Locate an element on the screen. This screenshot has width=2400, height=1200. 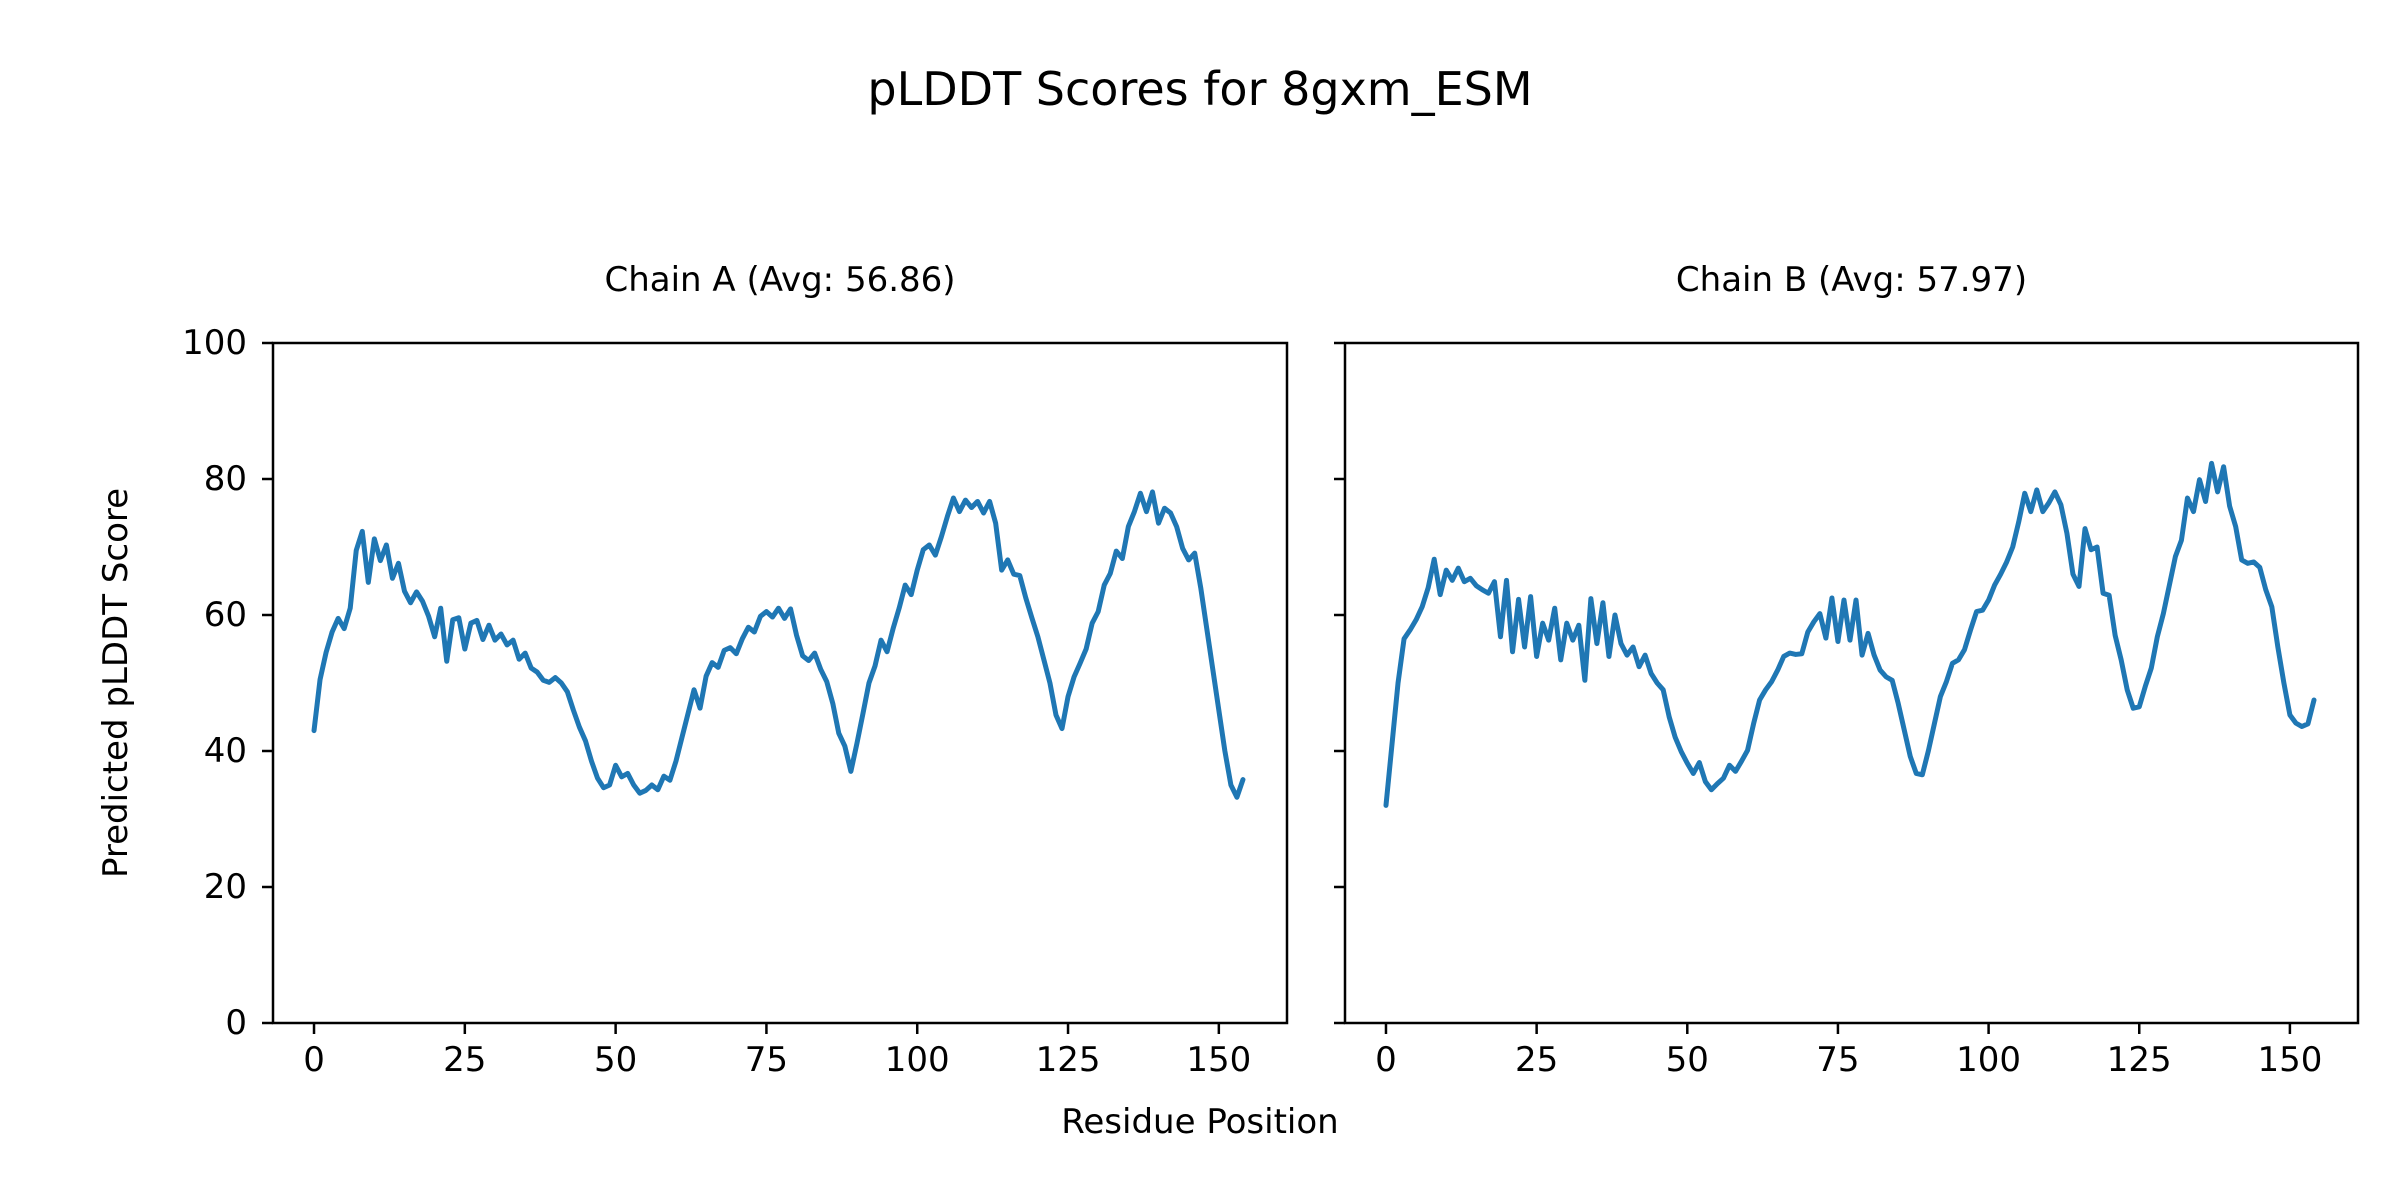
subplot-title-chain-b: Chain B (Avg: 57.97) is located at coordinates (1851, 280).